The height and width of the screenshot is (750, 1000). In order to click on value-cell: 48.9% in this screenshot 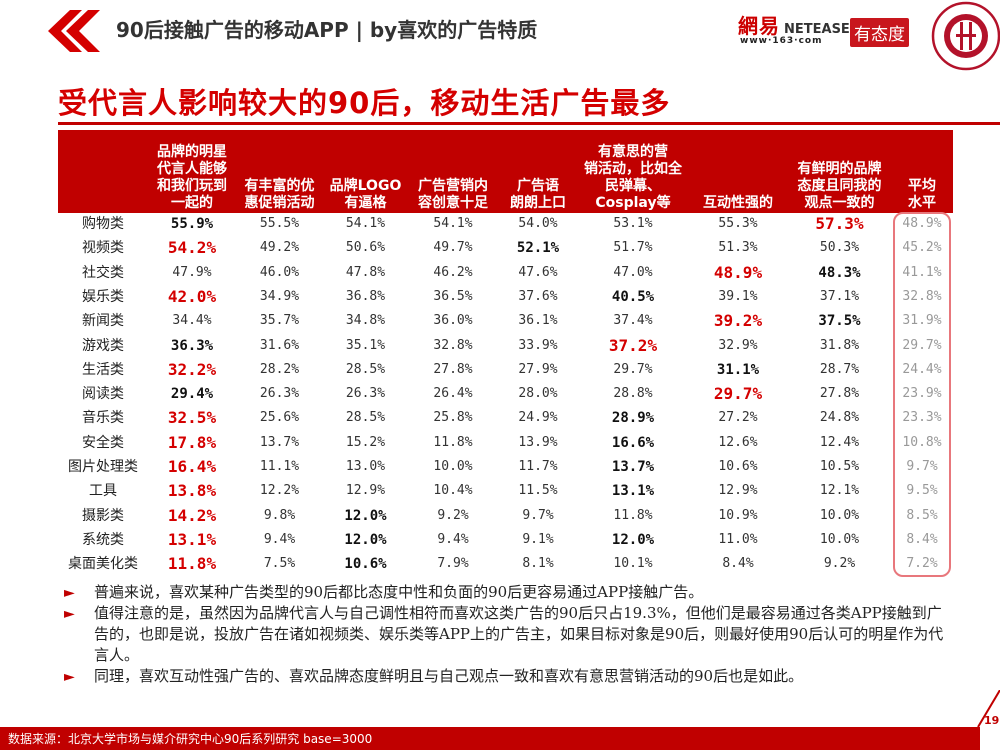, I will do `click(738, 272)`.